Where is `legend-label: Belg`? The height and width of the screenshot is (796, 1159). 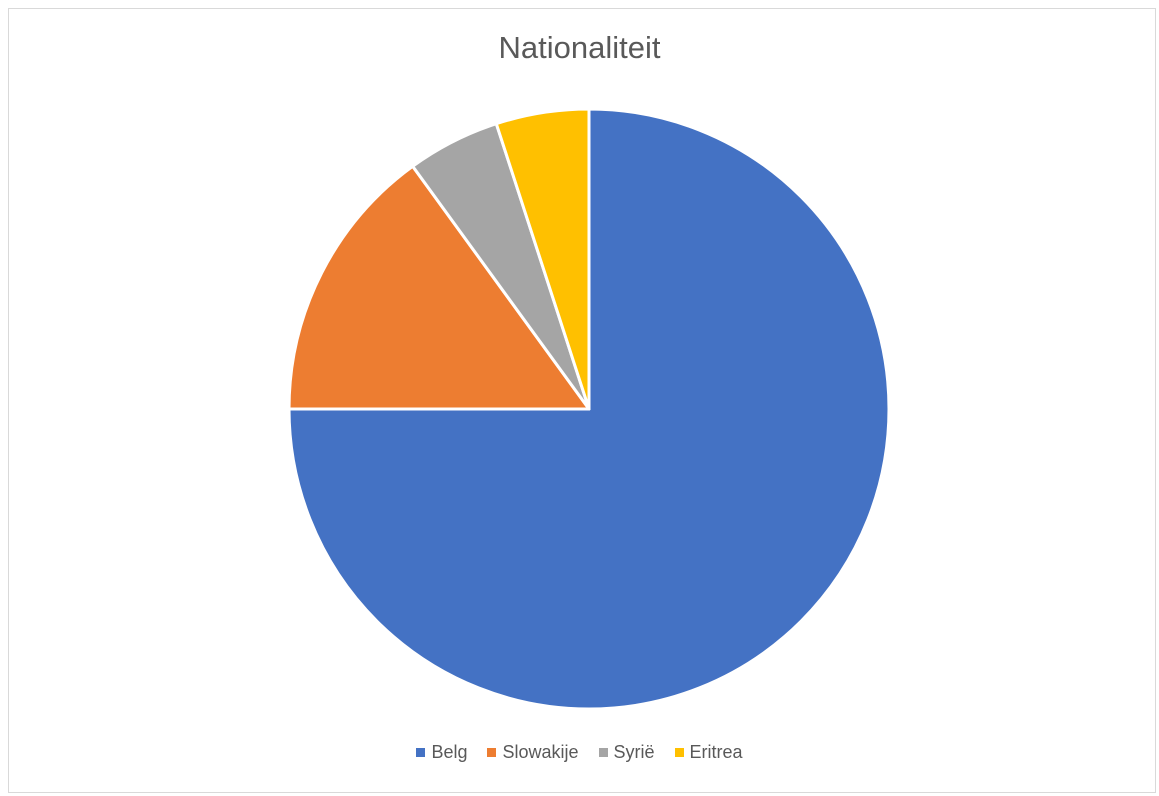
legend-label: Belg is located at coordinates (449, 752).